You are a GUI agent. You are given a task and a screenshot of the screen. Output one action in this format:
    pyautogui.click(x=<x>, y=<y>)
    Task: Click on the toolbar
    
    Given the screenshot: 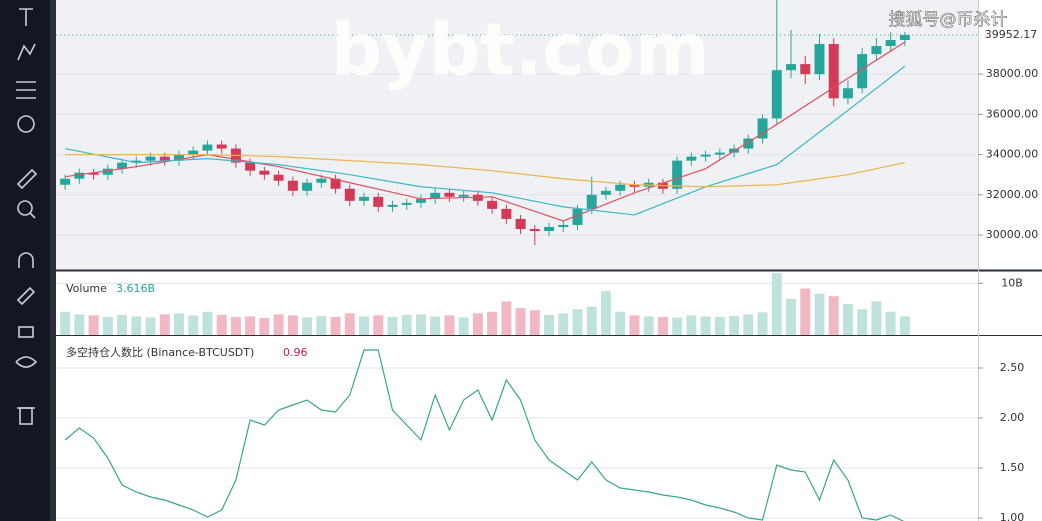 What is the action you would take?
    pyautogui.click(x=25, y=260)
    